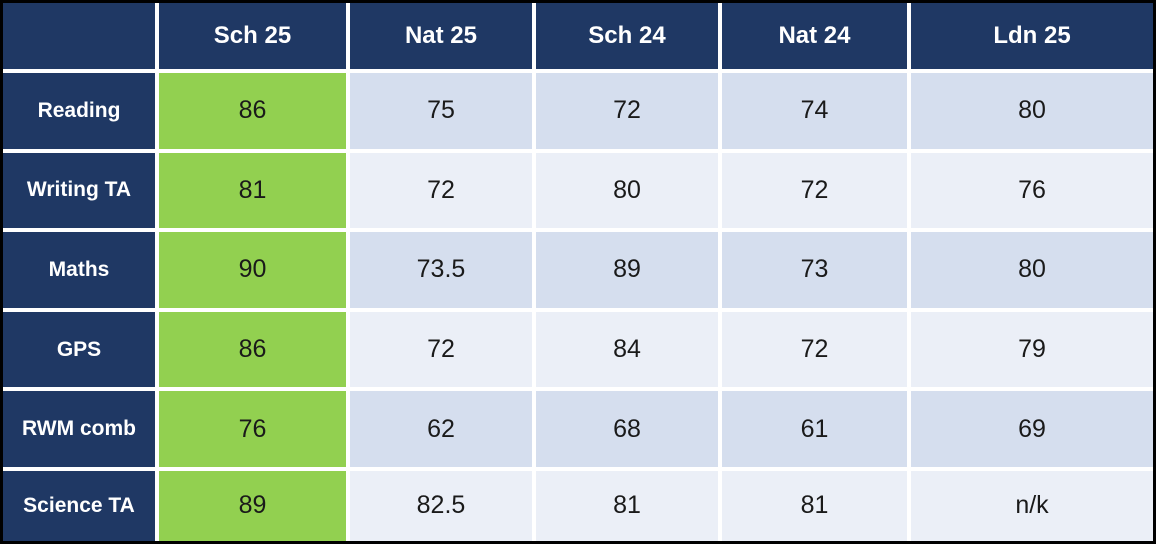 The image size is (1156, 544). I want to click on row-header-gps: GPS, so click(81, 351).